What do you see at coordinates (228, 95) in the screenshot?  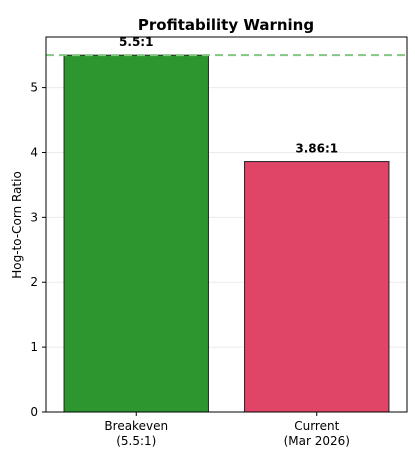 I see `data-labels: 5.5:1 3.86:1` at bounding box center [228, 95].